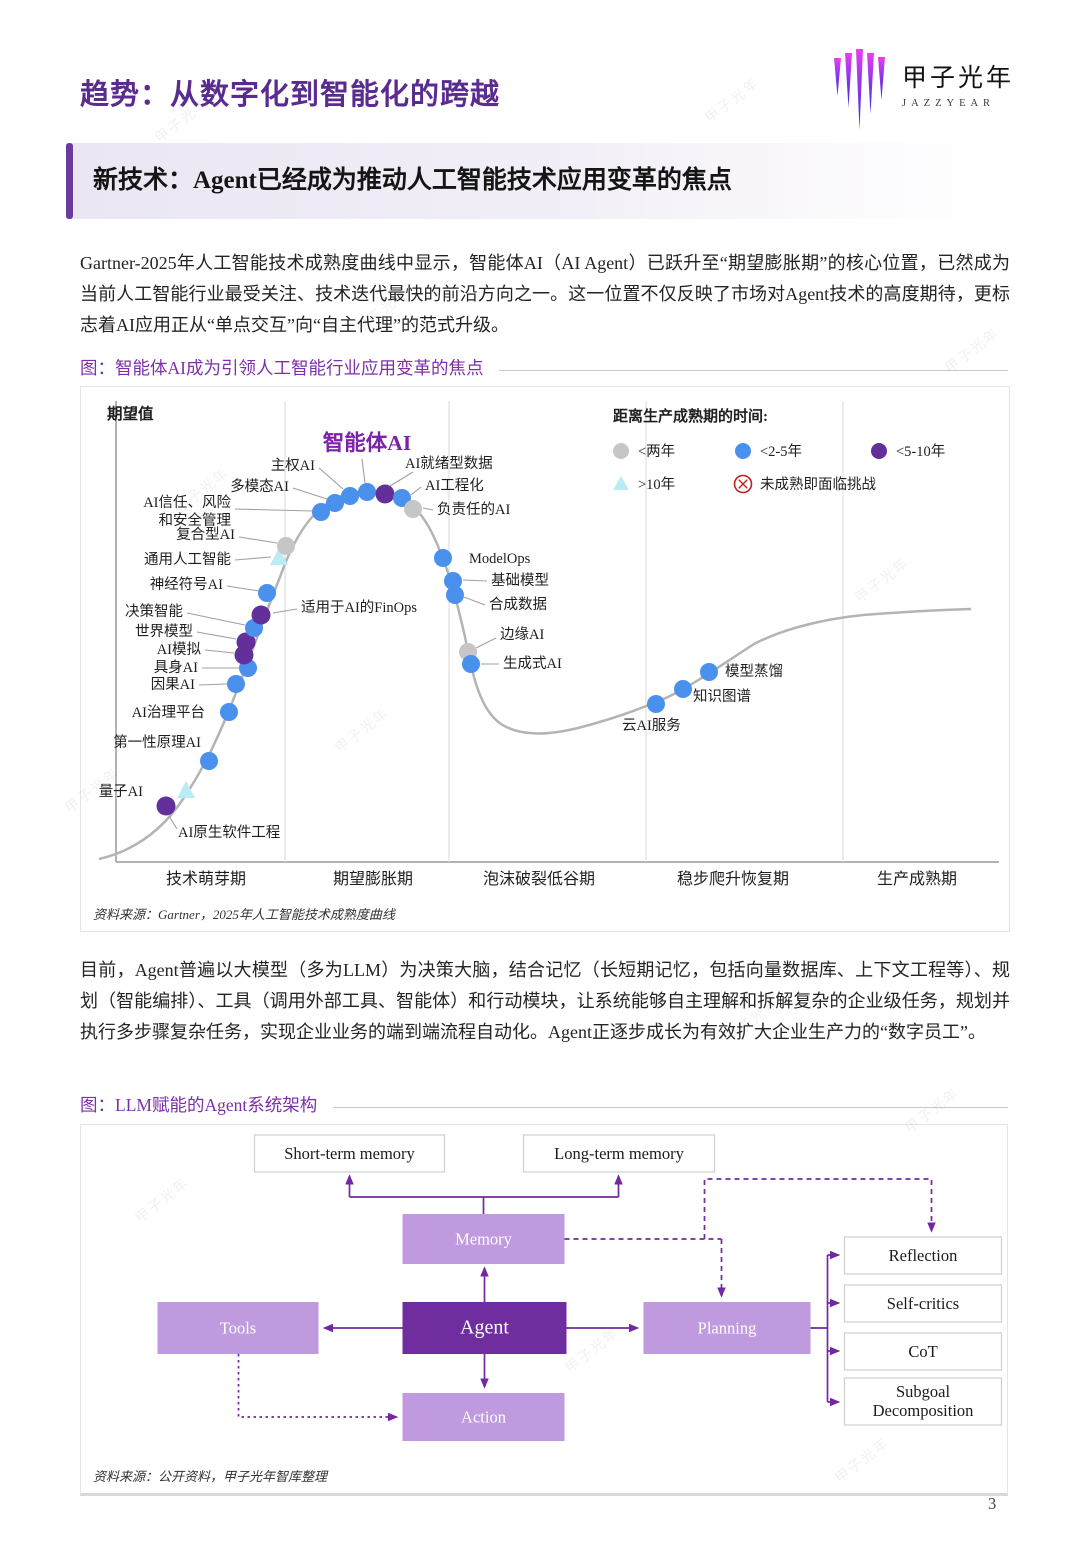 The height and width of the screenshot is (1560, 1080). What do you see at coordinates (722, 696) in the screenshot?
I see `svg-text: 知识图谱` at bounding box center [722, 696].